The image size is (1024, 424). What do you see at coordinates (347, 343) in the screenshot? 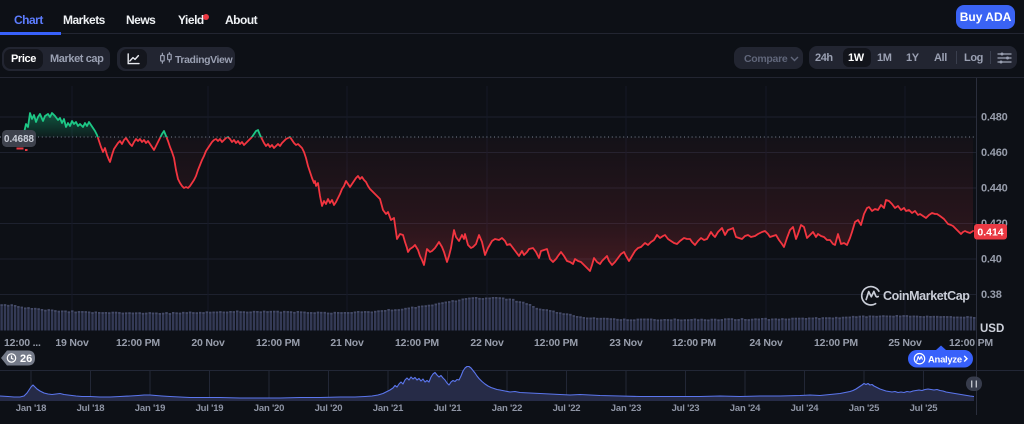
I see `svg-text: 21 Nov` at bounding box center [347, 343].